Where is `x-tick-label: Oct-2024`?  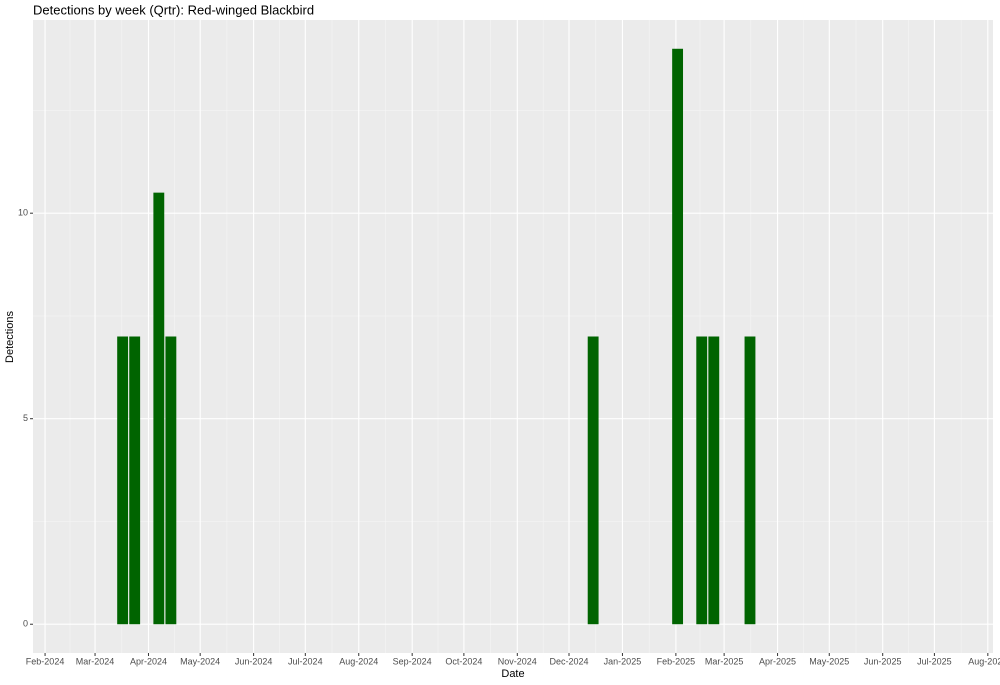
x-tick-label: Oct-2024 is located at coordinates (463, 661).